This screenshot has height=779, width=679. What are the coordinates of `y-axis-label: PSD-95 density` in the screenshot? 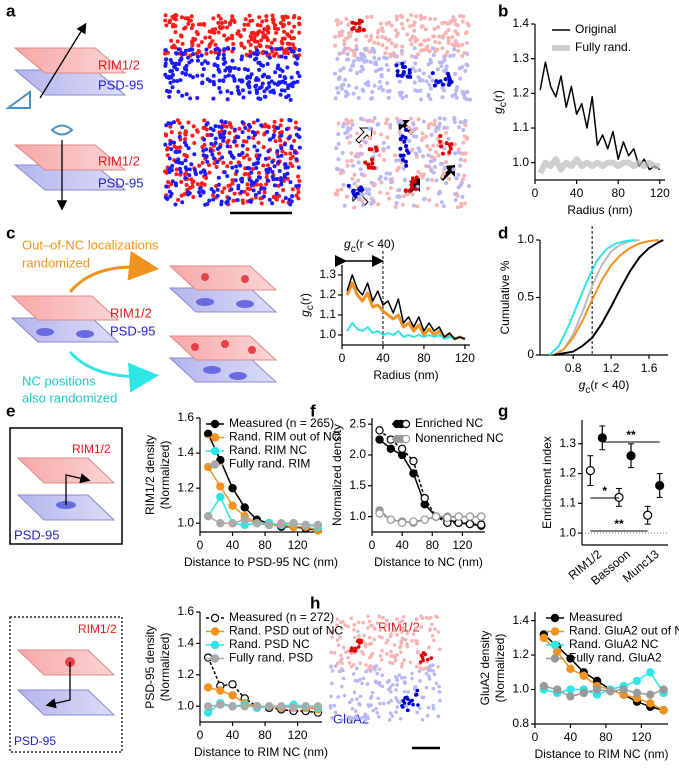 It's located at (150, 666).